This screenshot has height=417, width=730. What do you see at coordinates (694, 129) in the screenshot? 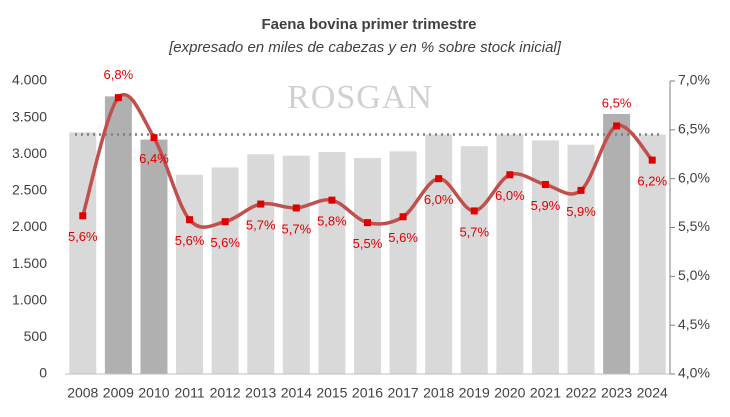
I see `y2-tick-label: 6,5%` at bounding box center [694, 129].